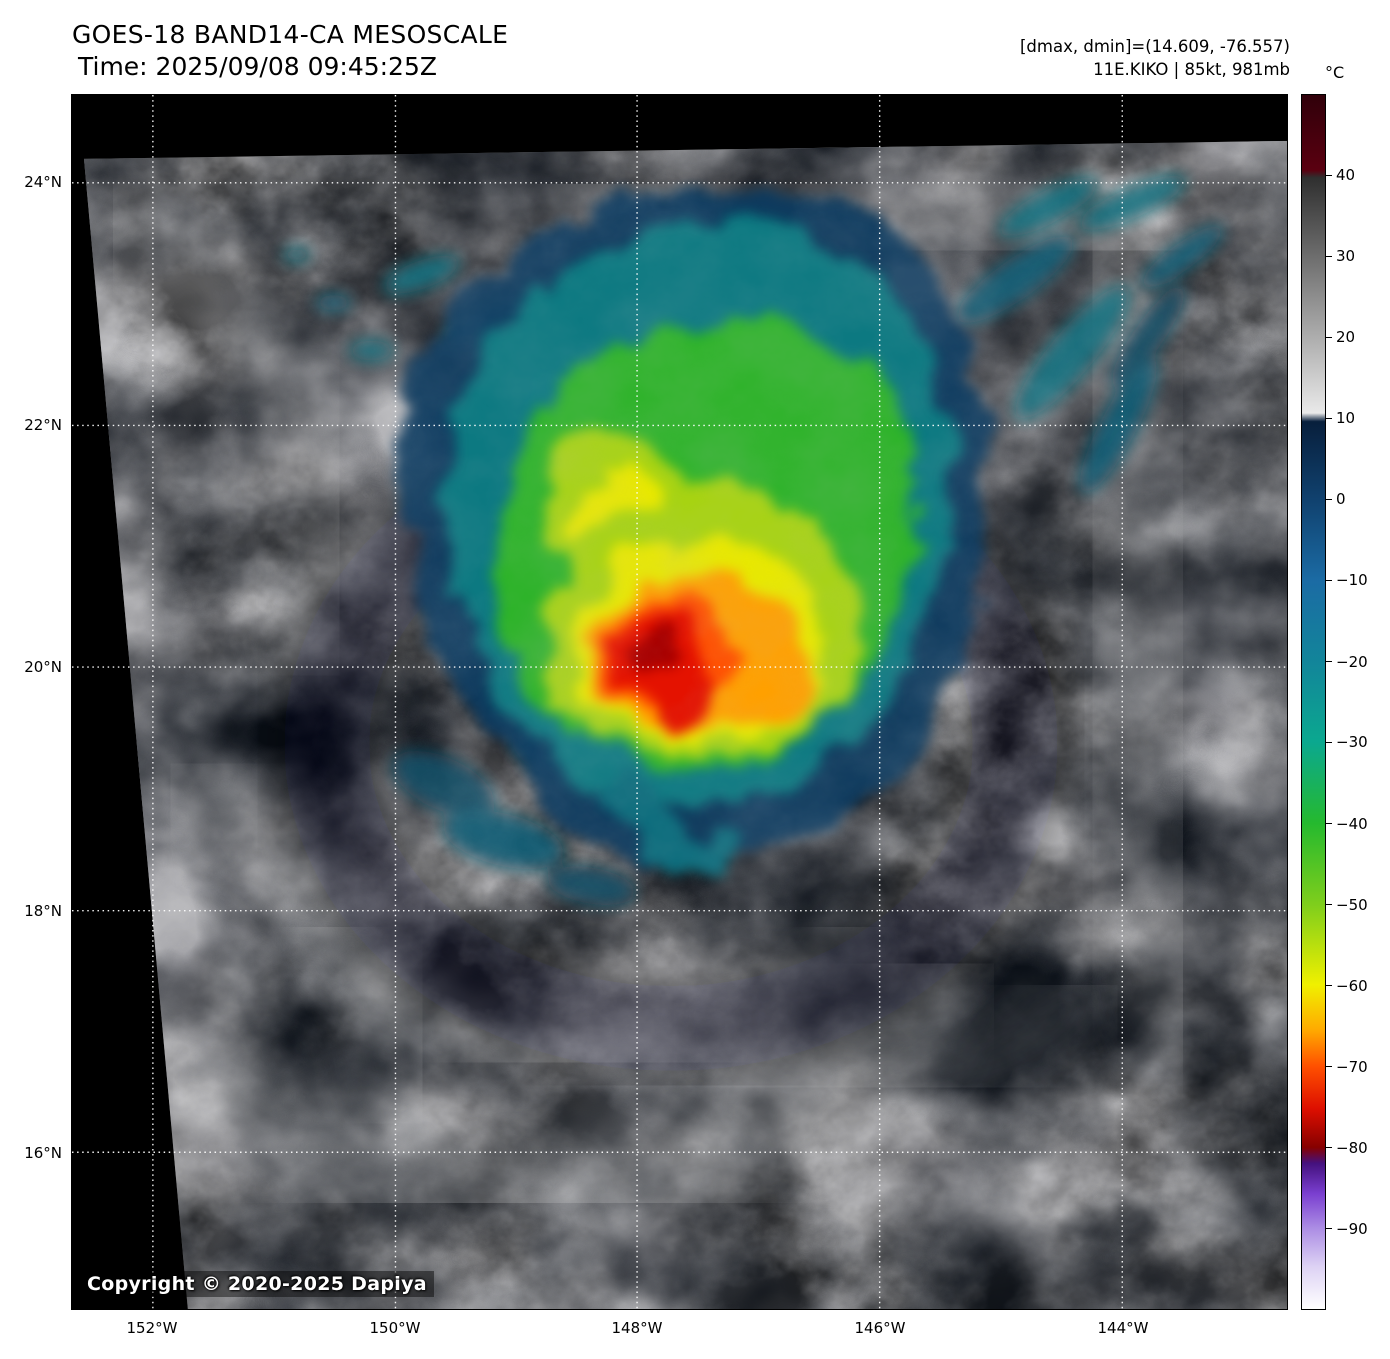 The image size is (1390, 1359). What do you see at coordinates (1346, 418) in the screenshot?
I see `colorbar-tick-label: 10` at bounding box center [1346, 418].